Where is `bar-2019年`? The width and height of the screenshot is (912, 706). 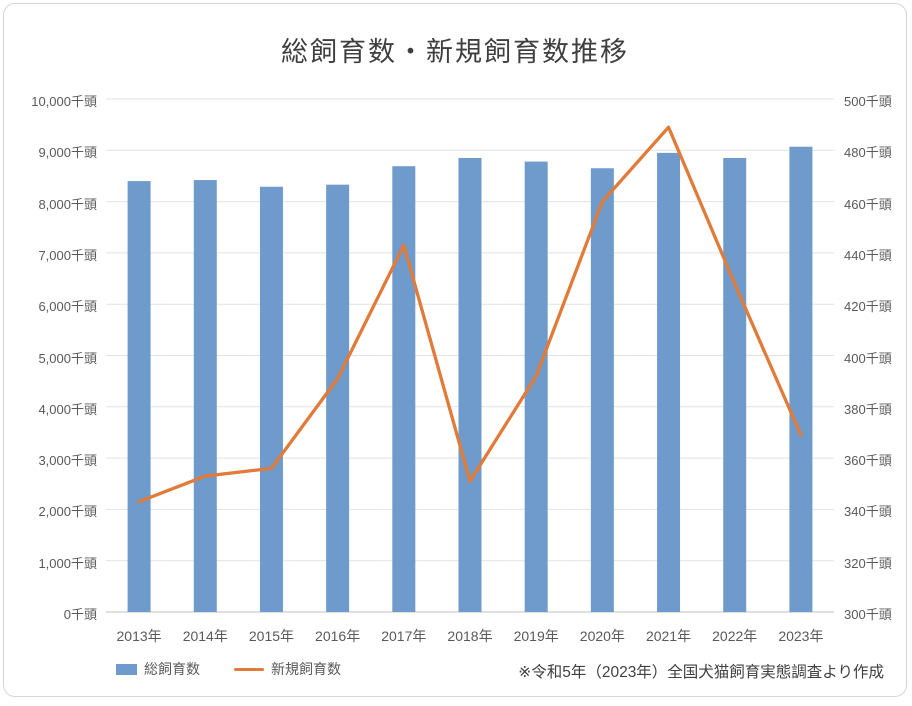 bar-2019年 is located at coordinates (536, 386).